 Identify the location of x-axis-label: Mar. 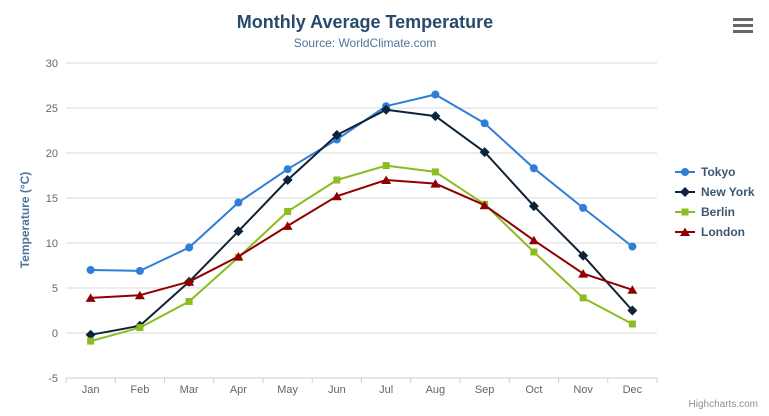
(189, 390).